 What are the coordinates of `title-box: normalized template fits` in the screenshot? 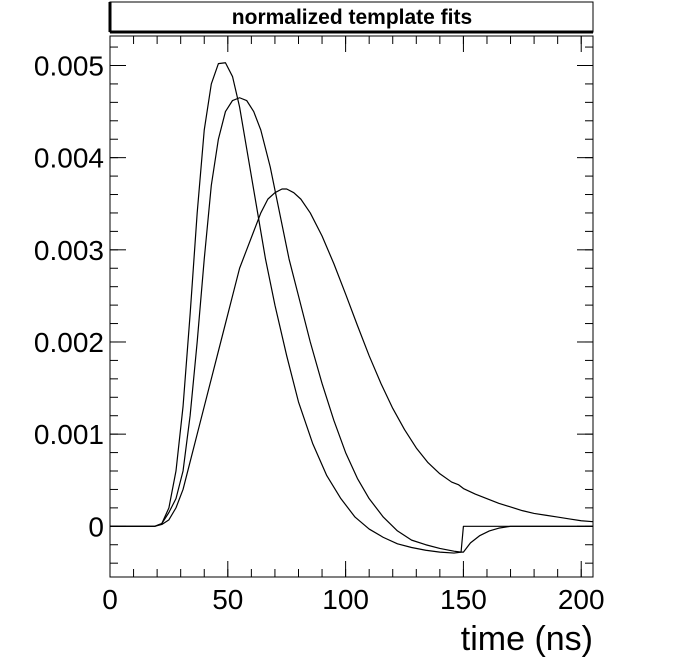 It's located at (351, 17).